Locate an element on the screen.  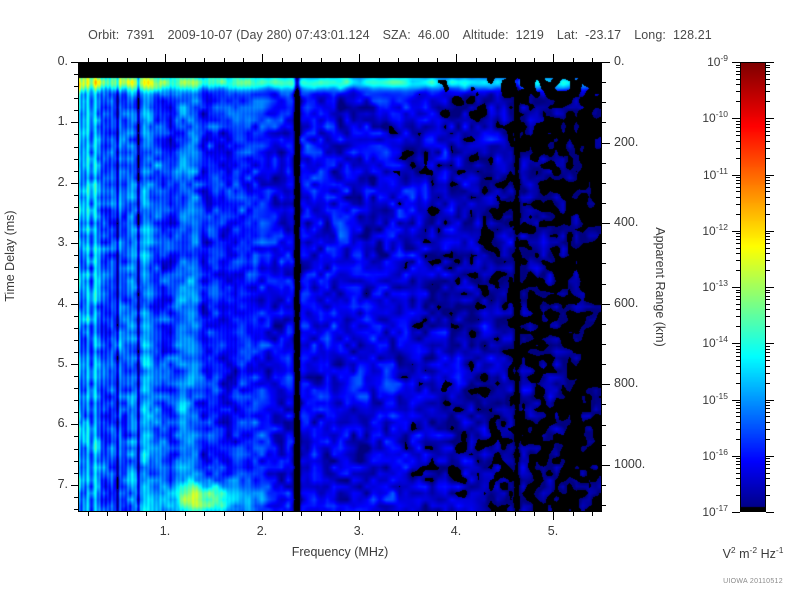
colorbar-tick-label: 10-9 is located at coordinates (717, 61).